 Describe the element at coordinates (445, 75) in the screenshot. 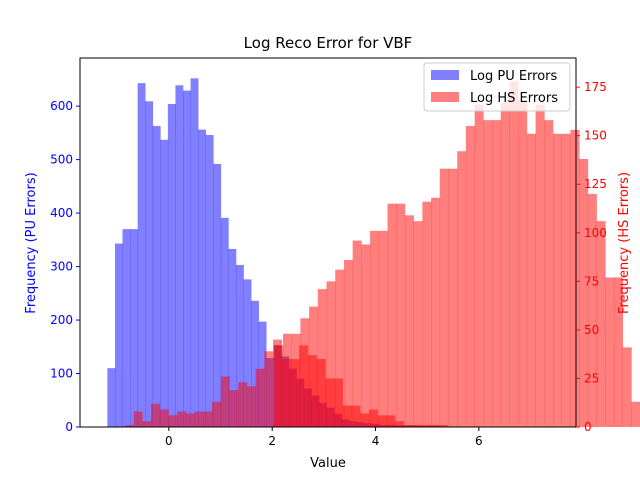

I see `legend-swatch-pu` at that location.